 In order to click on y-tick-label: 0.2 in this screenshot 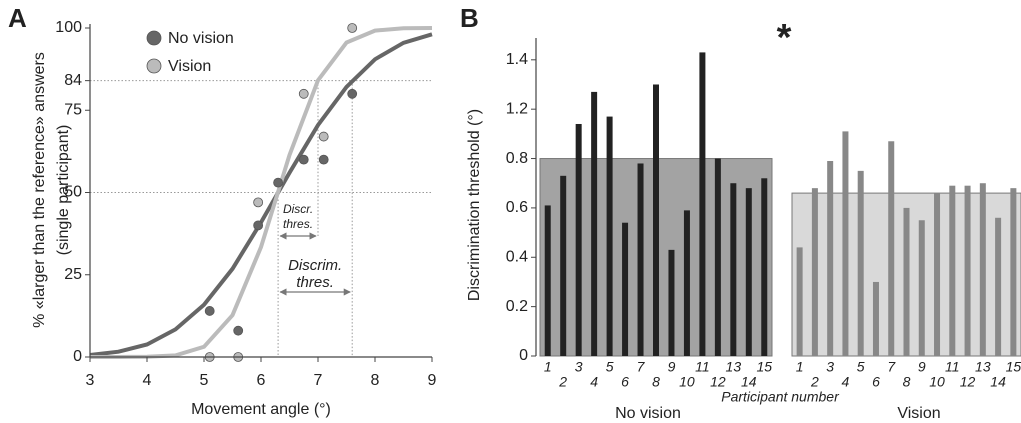, I will do `click(517, 306)`.